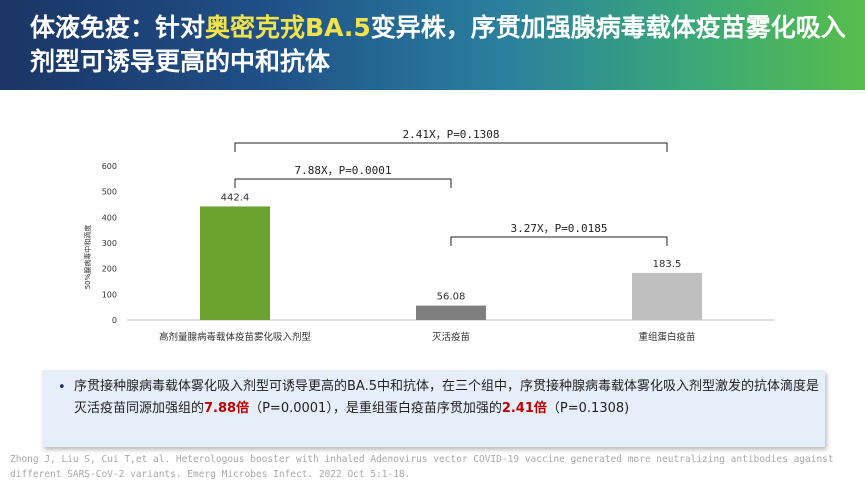  I want to click on data-label: 183.5, so click(667, 264).